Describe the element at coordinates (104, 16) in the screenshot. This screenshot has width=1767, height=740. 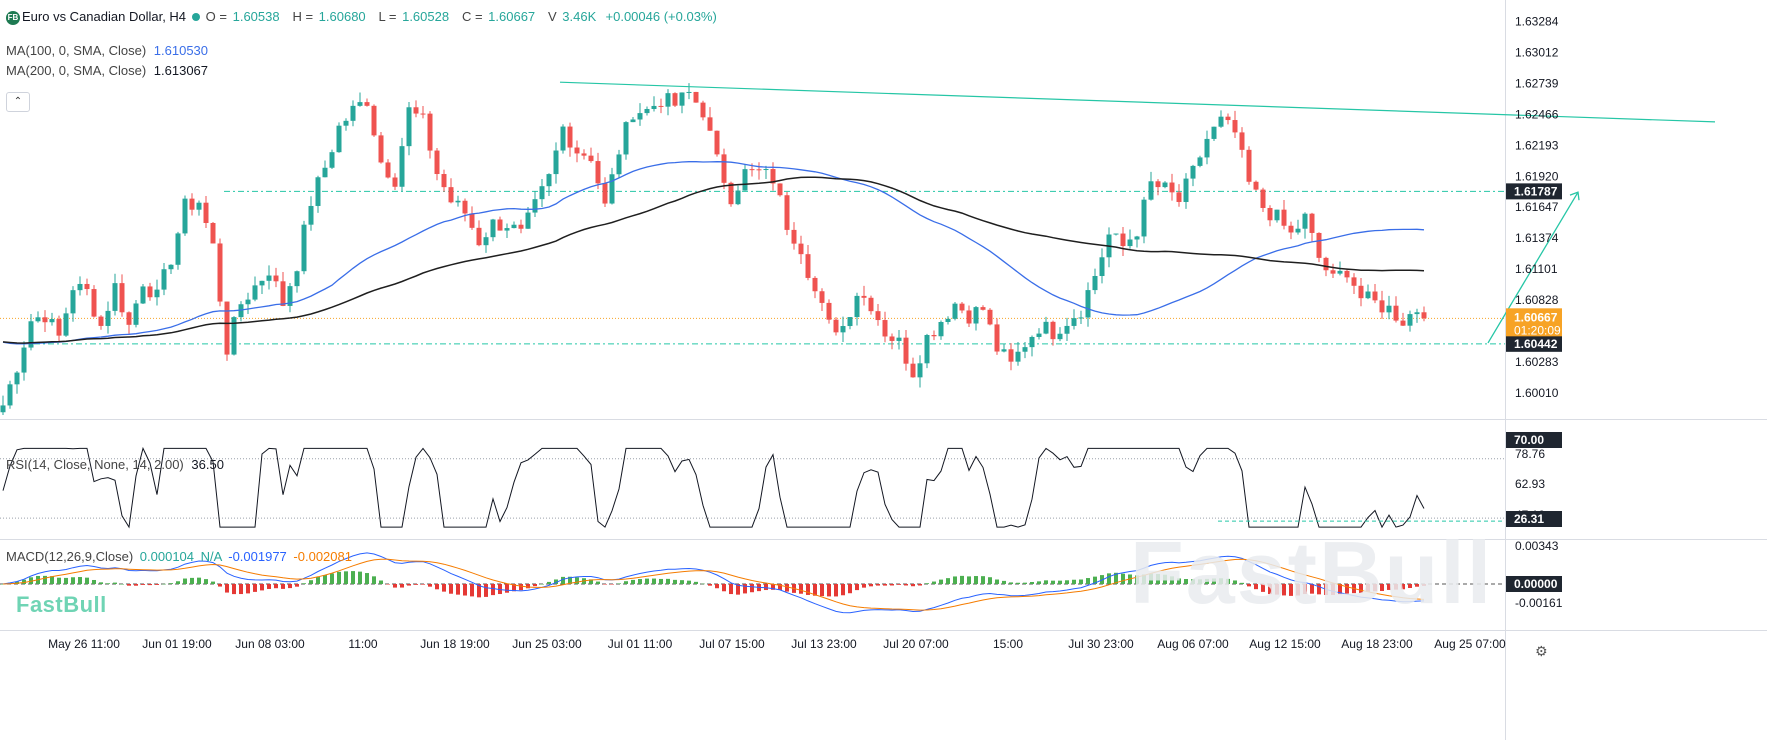
I see `symbol-title: Euro vs Canadian Dollar, H4` at that location.